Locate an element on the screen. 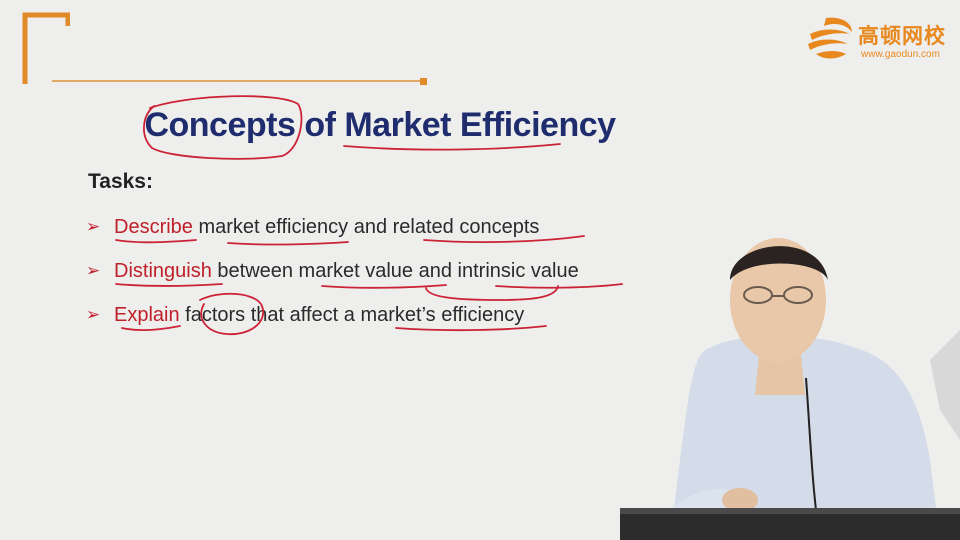 This screenshot has height=540, width=960. title-rest: of Market Efficiency is located at coordinates (455, 125).